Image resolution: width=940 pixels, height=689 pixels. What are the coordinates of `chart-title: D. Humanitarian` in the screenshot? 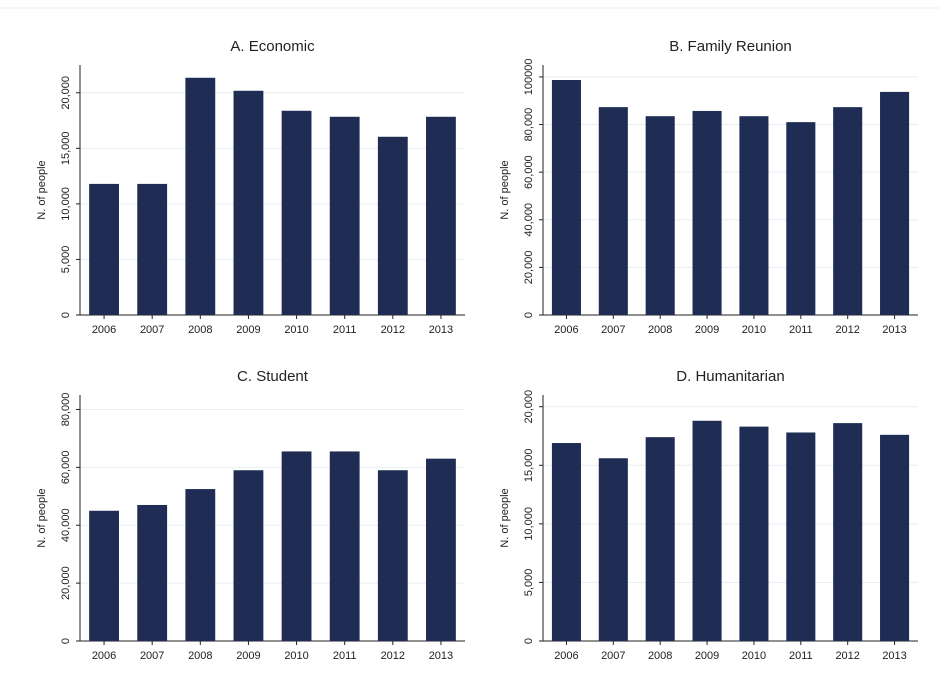 It's located at (730, 376).